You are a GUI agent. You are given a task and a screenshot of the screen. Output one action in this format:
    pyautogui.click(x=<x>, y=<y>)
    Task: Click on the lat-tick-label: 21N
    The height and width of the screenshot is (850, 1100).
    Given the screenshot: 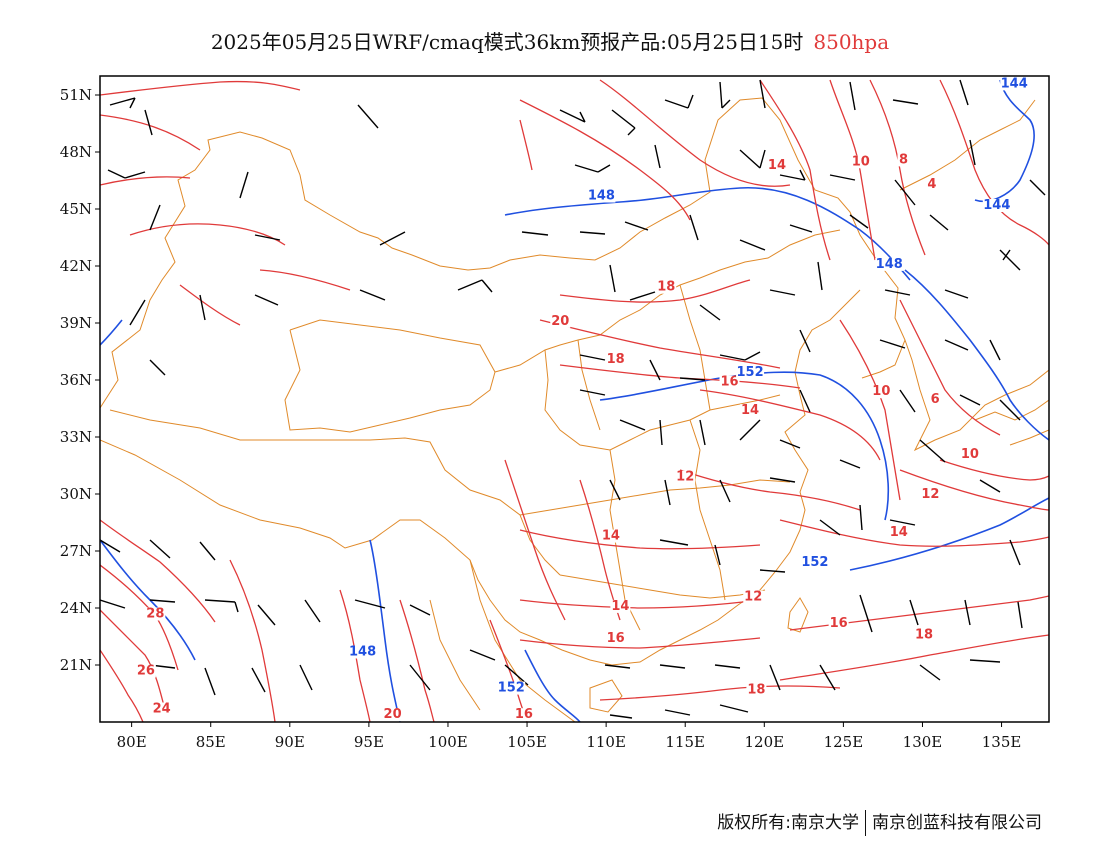 What is the action you would take?
    pyautogui.click(x=76, y=665)
    